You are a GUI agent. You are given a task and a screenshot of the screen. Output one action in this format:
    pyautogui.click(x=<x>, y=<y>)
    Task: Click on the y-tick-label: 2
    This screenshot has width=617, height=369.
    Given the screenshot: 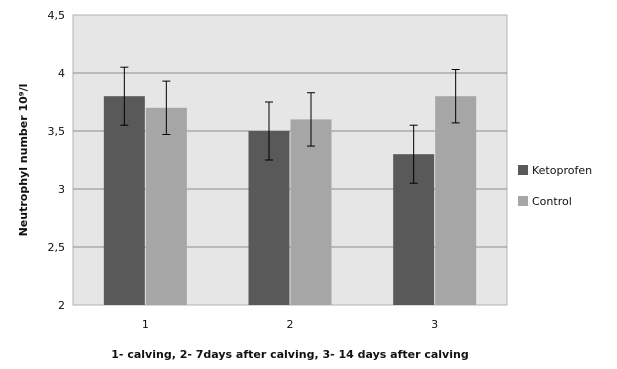 What is the action you would take?
    pyautogui.click(x=61, y=305)
    